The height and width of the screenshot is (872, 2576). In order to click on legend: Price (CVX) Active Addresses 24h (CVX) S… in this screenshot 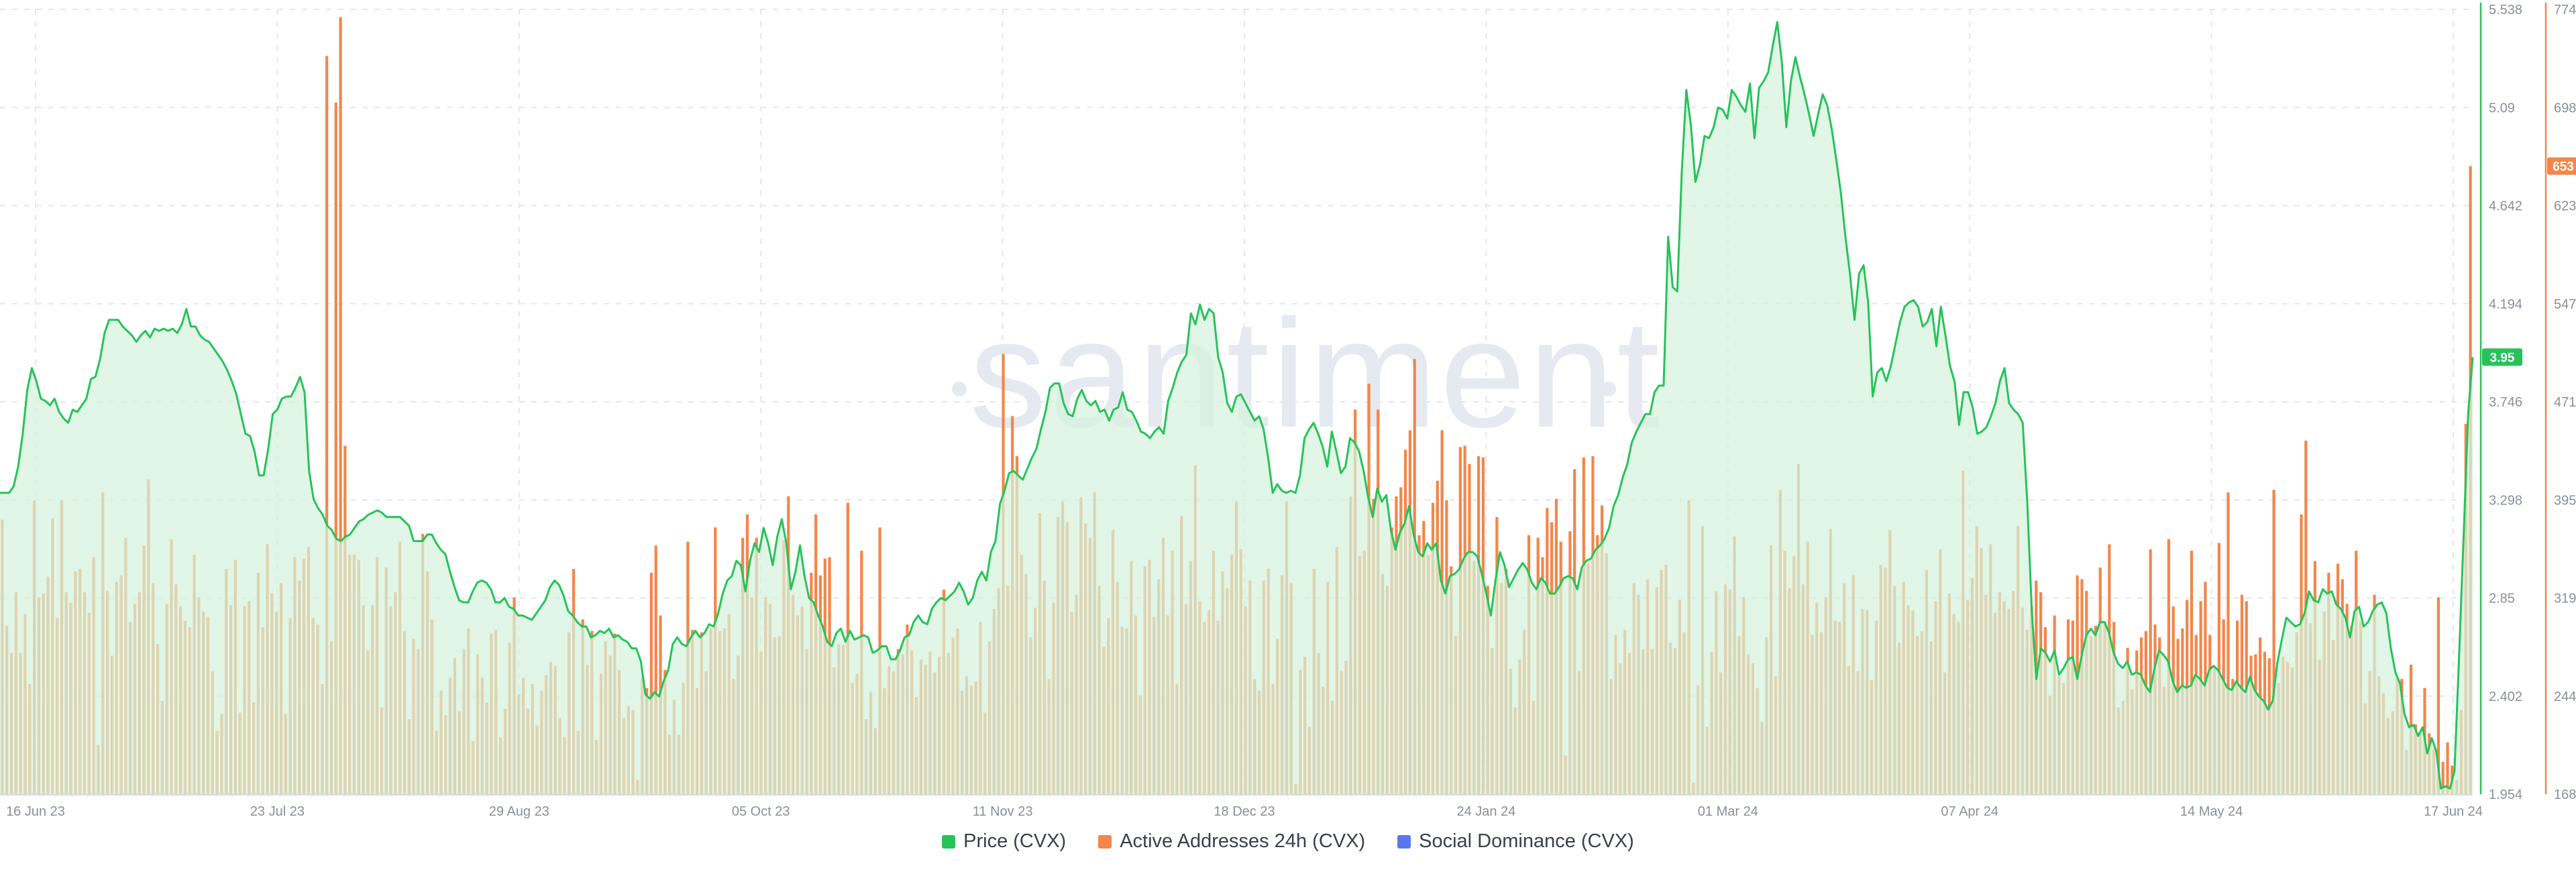, I will do `click(1288, 841)`.